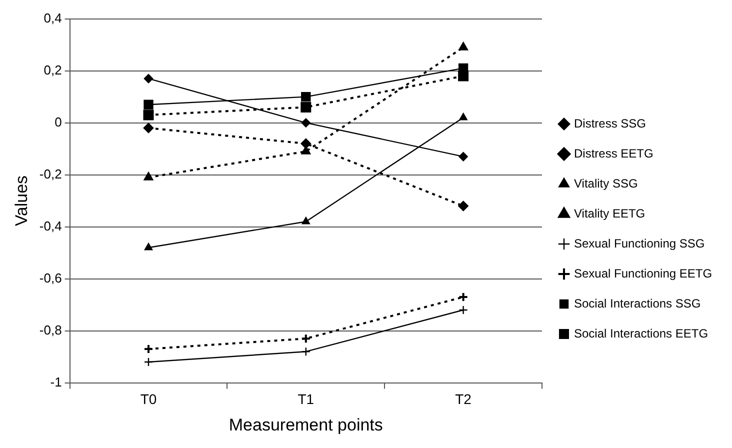  I want to click on y-tick-label: 0, so click(58, 122).